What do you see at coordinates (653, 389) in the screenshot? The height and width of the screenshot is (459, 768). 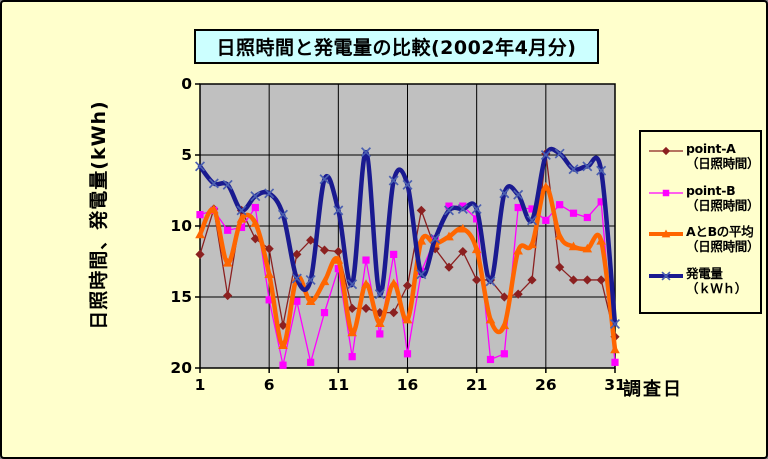 I see `x-axis-title: 調査日` at bounding box center [653, 389].